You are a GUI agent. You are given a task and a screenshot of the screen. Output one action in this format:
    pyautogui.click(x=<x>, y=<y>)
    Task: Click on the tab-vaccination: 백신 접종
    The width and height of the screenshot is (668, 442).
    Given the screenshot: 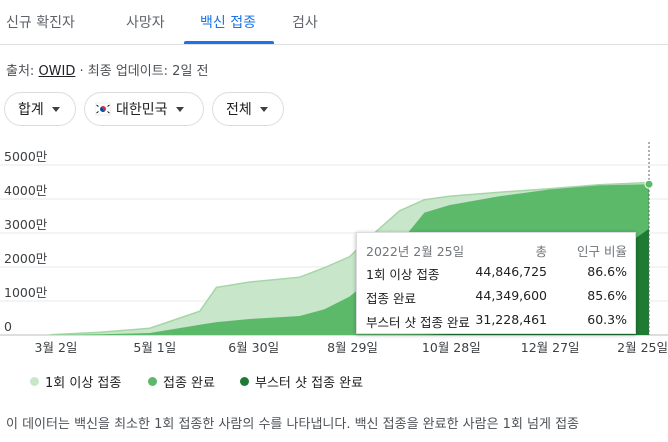 What is the action you would take?
    pyautogui.click(x=228, y=23)
    